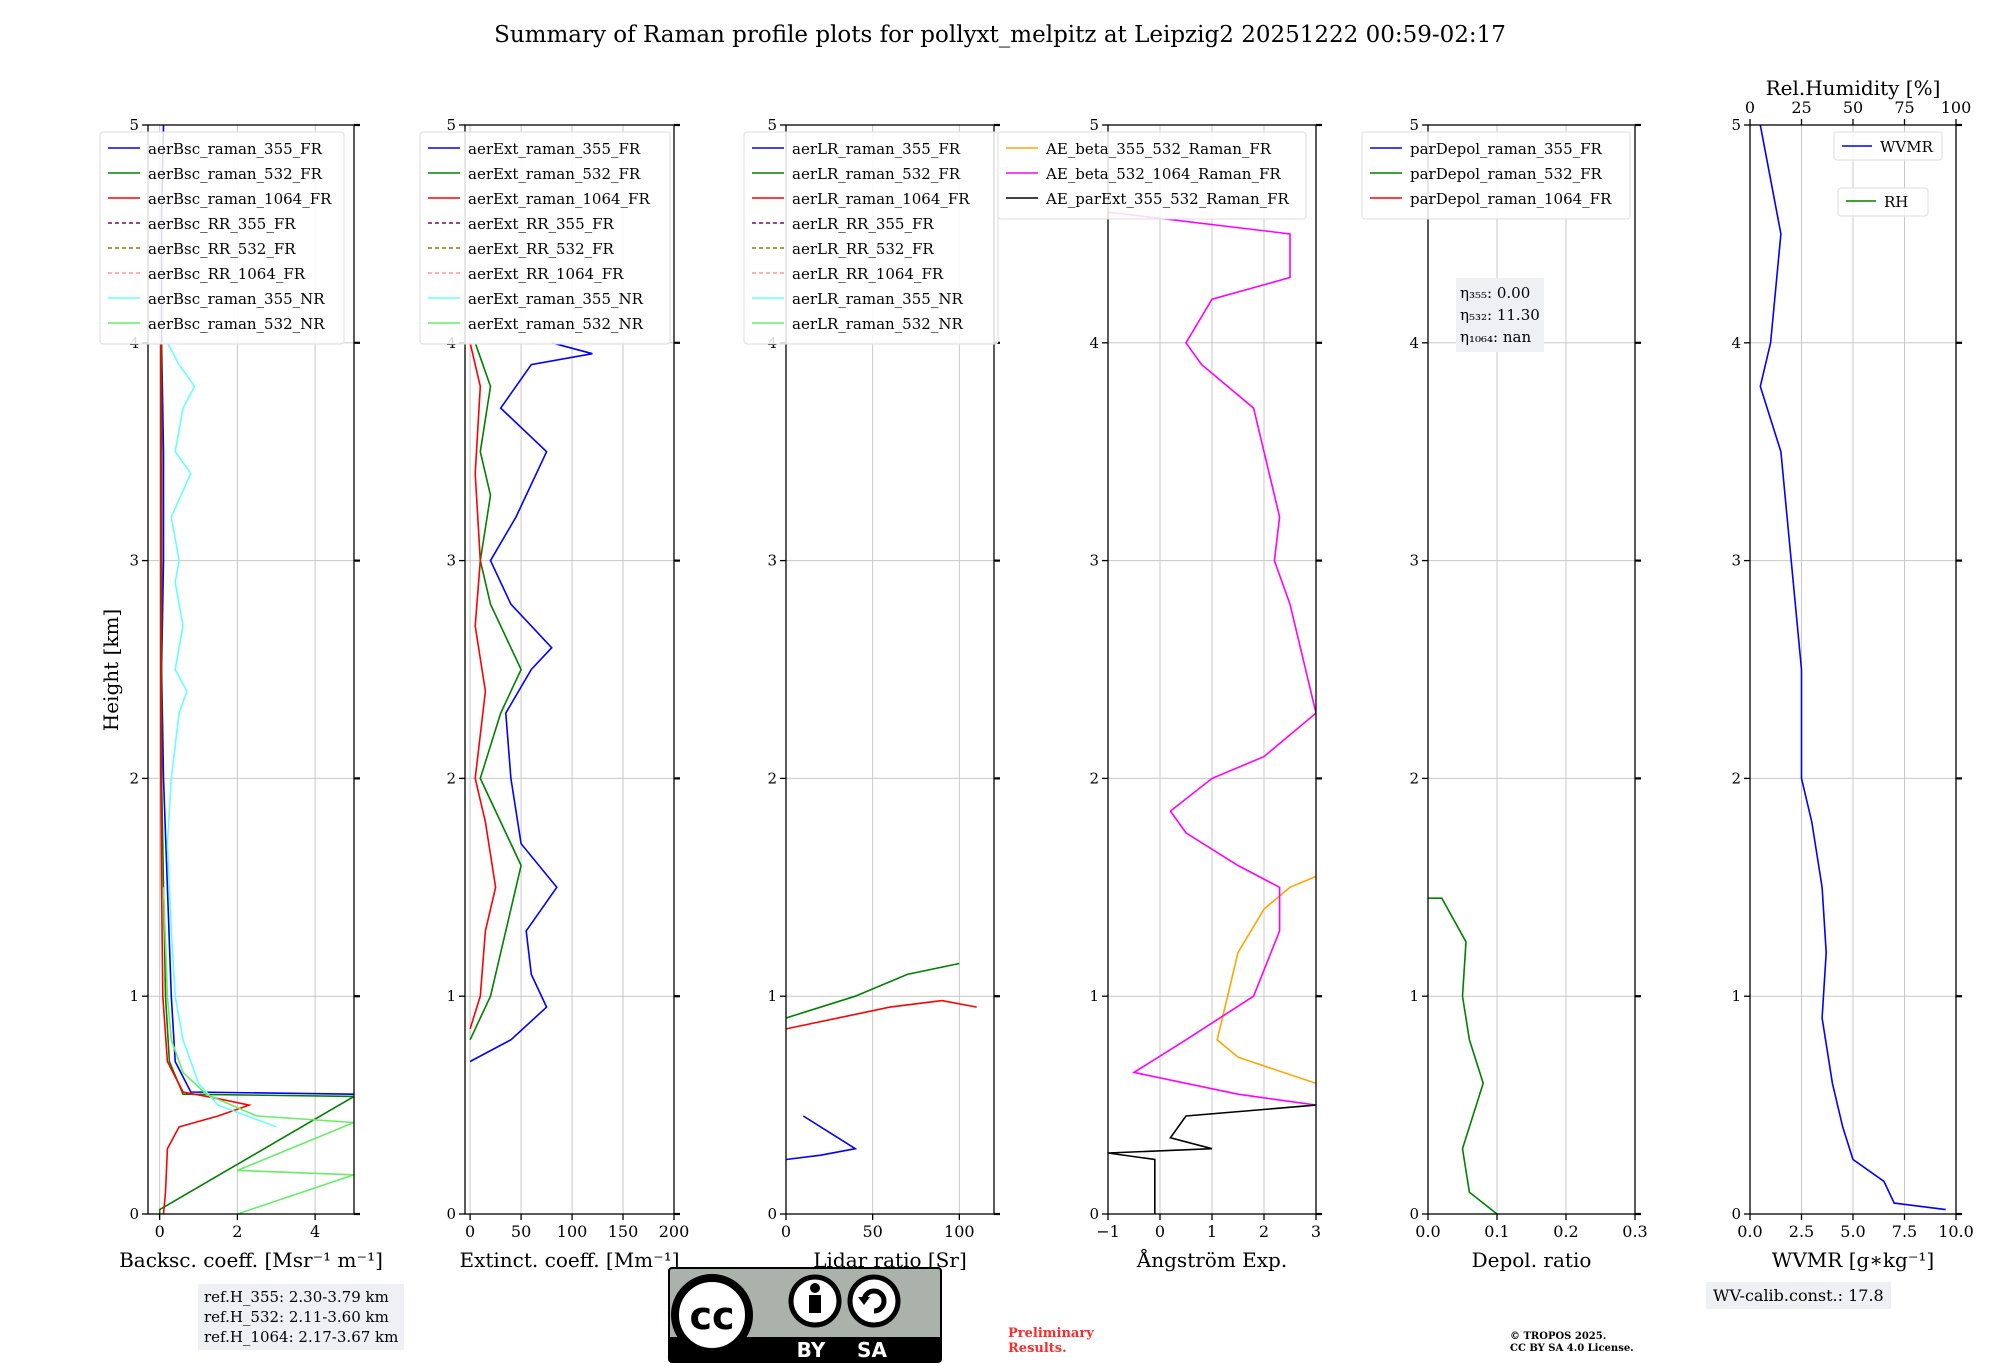  What do you see at coordinates (1853, 1260) in the screenshot?
I see `x-axis-label: WVMR [g∗kg⁻¹]` at bounding box center [1853, 1260].